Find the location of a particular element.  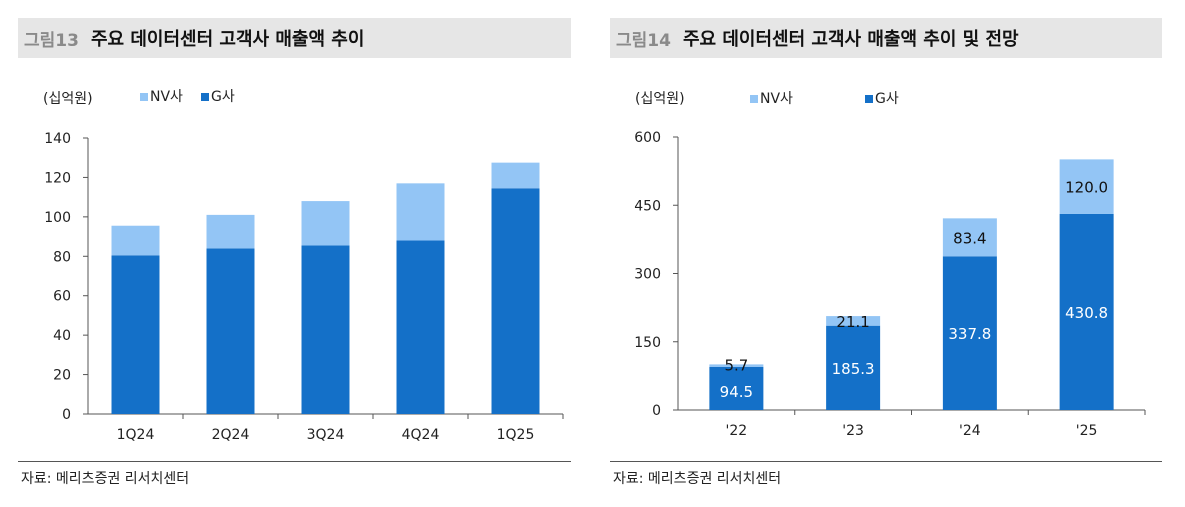

bar-nv-2Q24 is located at coordinates (230, 231).